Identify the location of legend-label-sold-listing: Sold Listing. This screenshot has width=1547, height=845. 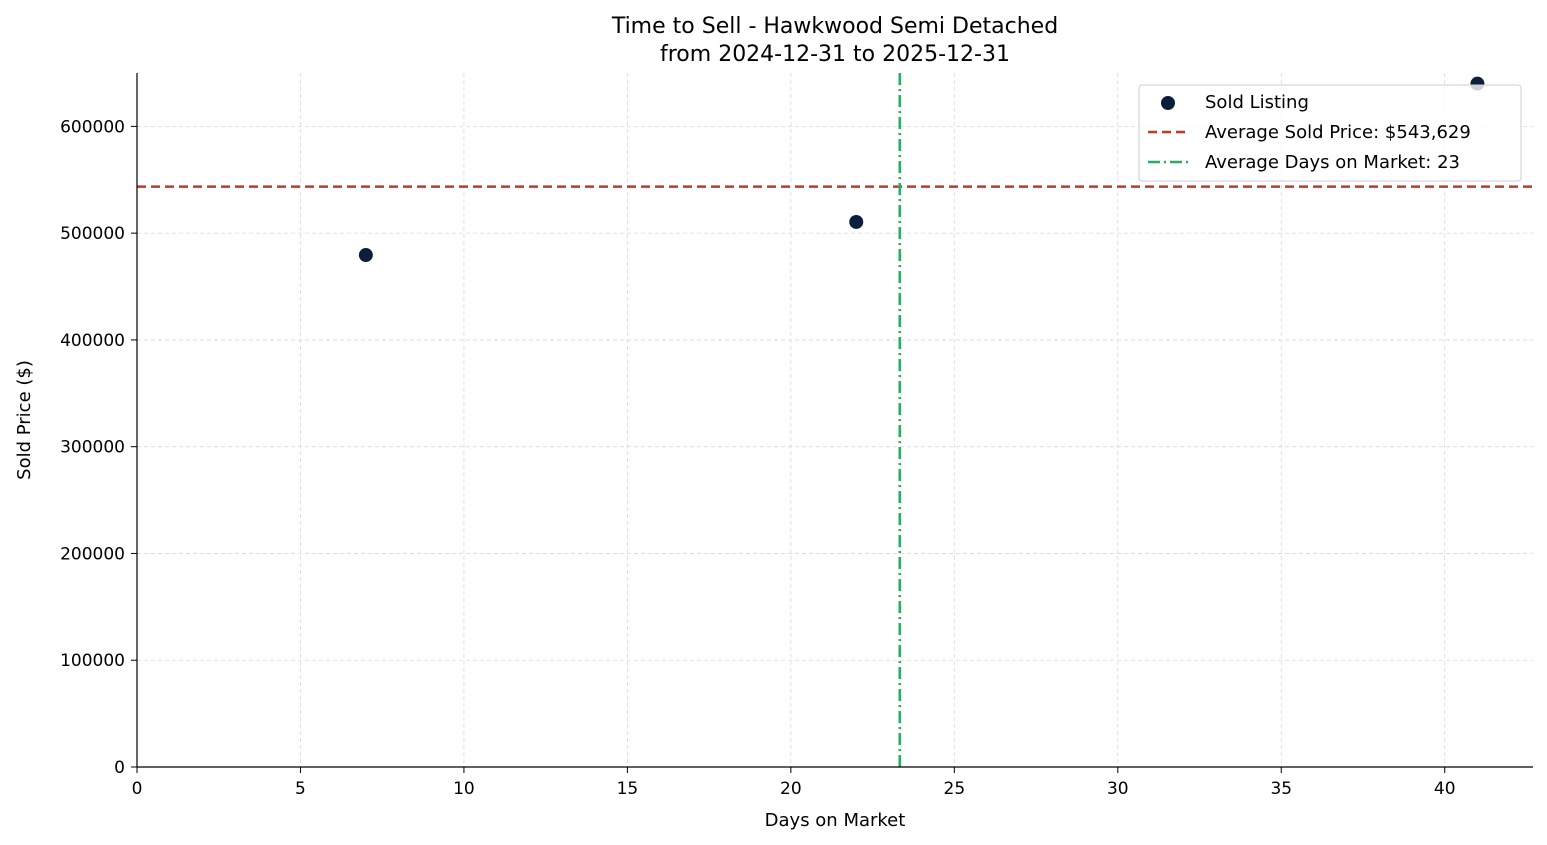
(1257, 102).